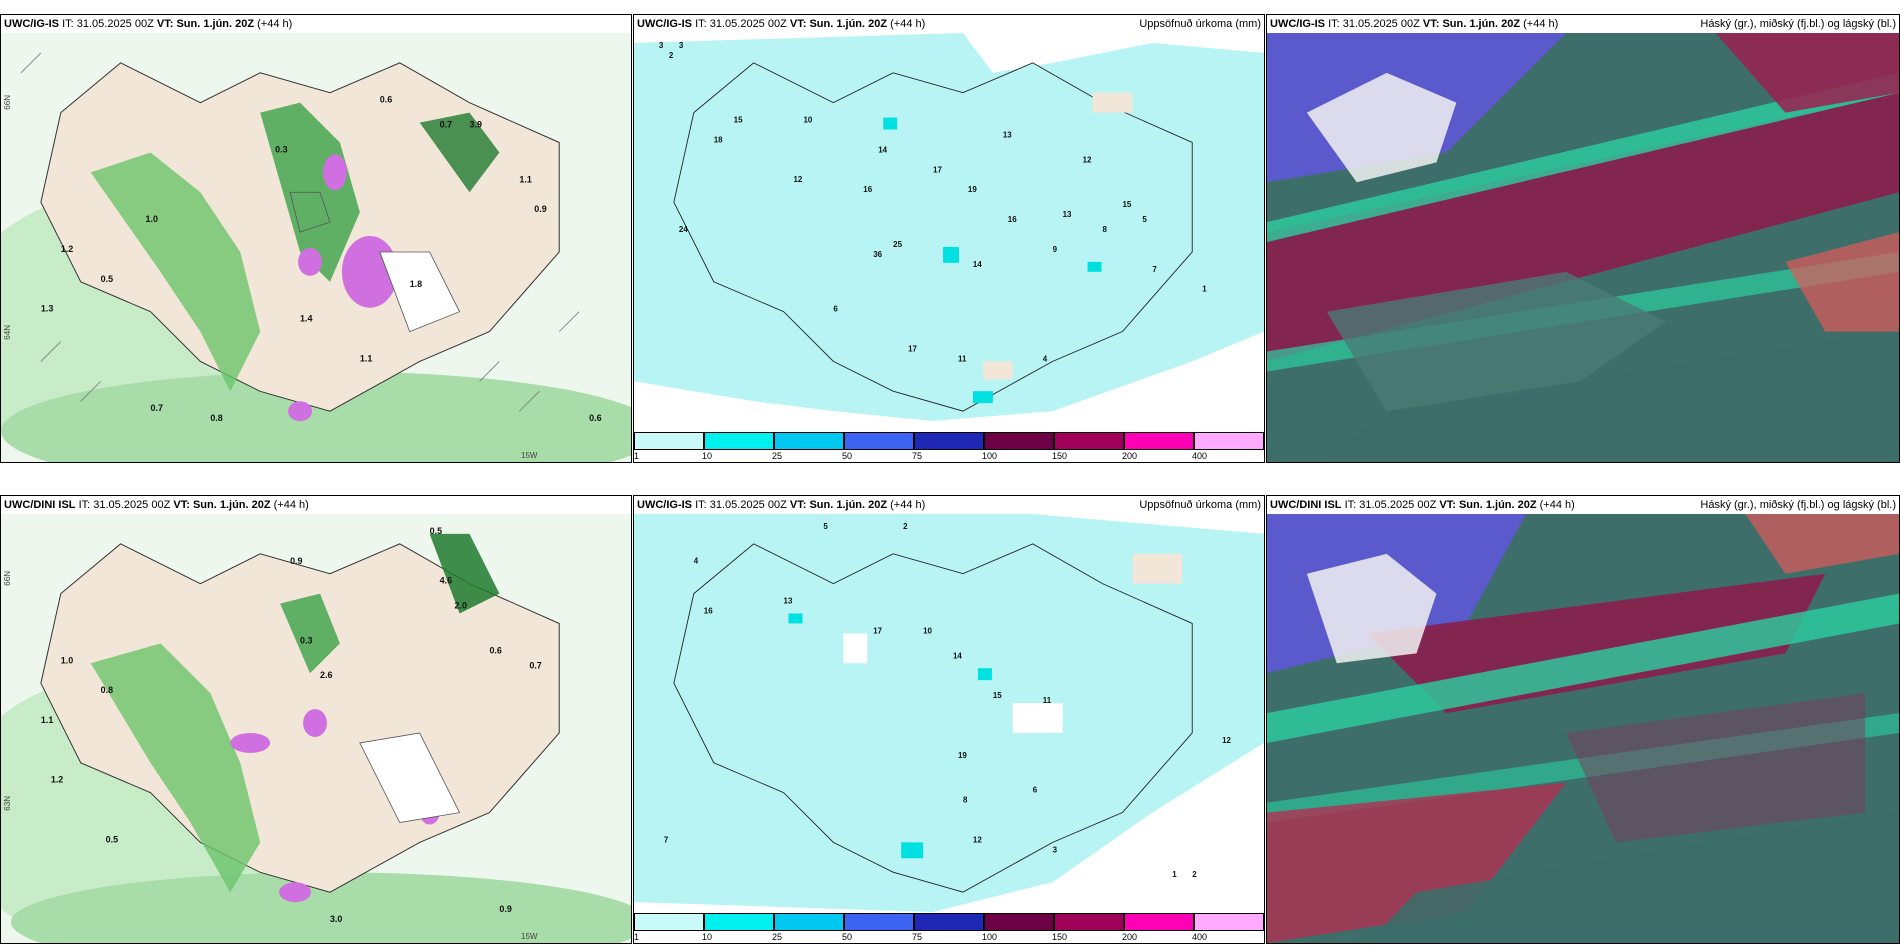 The height and width of the screenshot is (950, 1900). Describe the element at coordinates (683, 229) in the screenshot. I see `svg-text: 24` at that location.